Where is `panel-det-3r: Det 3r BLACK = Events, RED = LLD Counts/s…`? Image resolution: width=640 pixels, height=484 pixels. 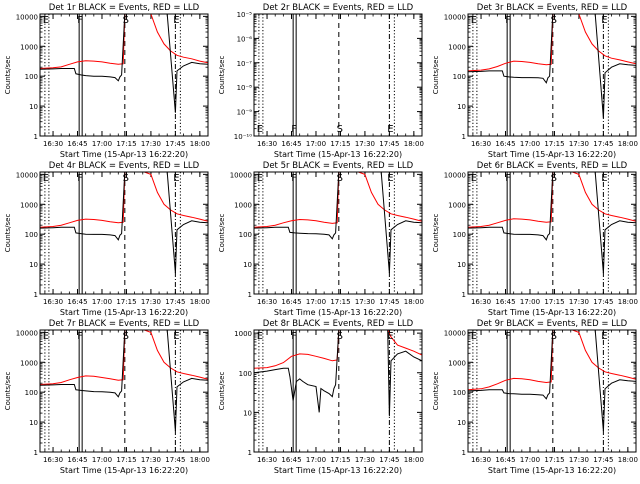
panel-det-3r: Det 3r BLACK = Events, RED = LLD Counts/s… is located at coordinates (535, 81).